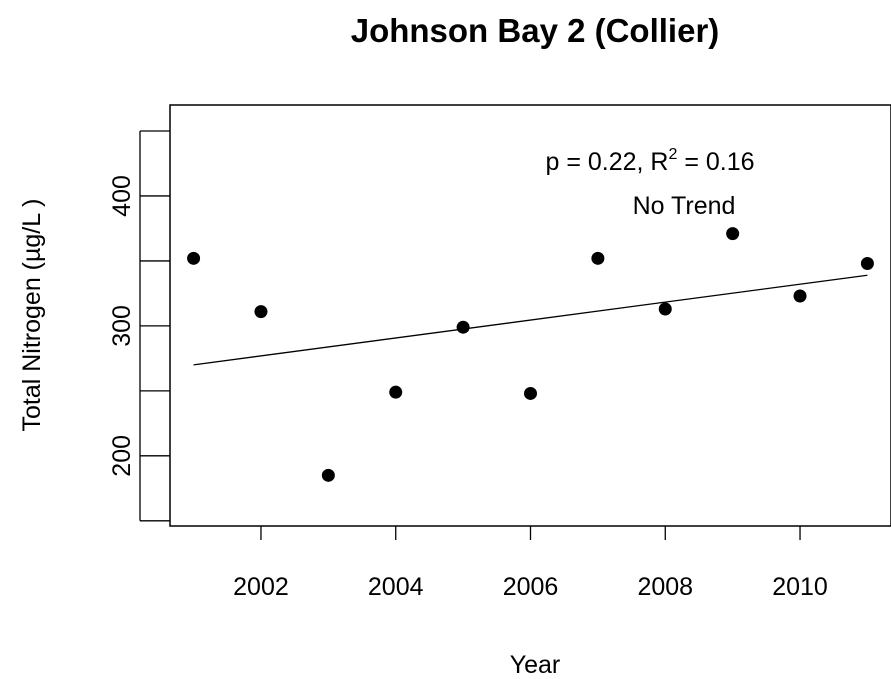 This screenshot has width=891, height=679. I want to click on x-tick-label: 2004, so click(396, 587).